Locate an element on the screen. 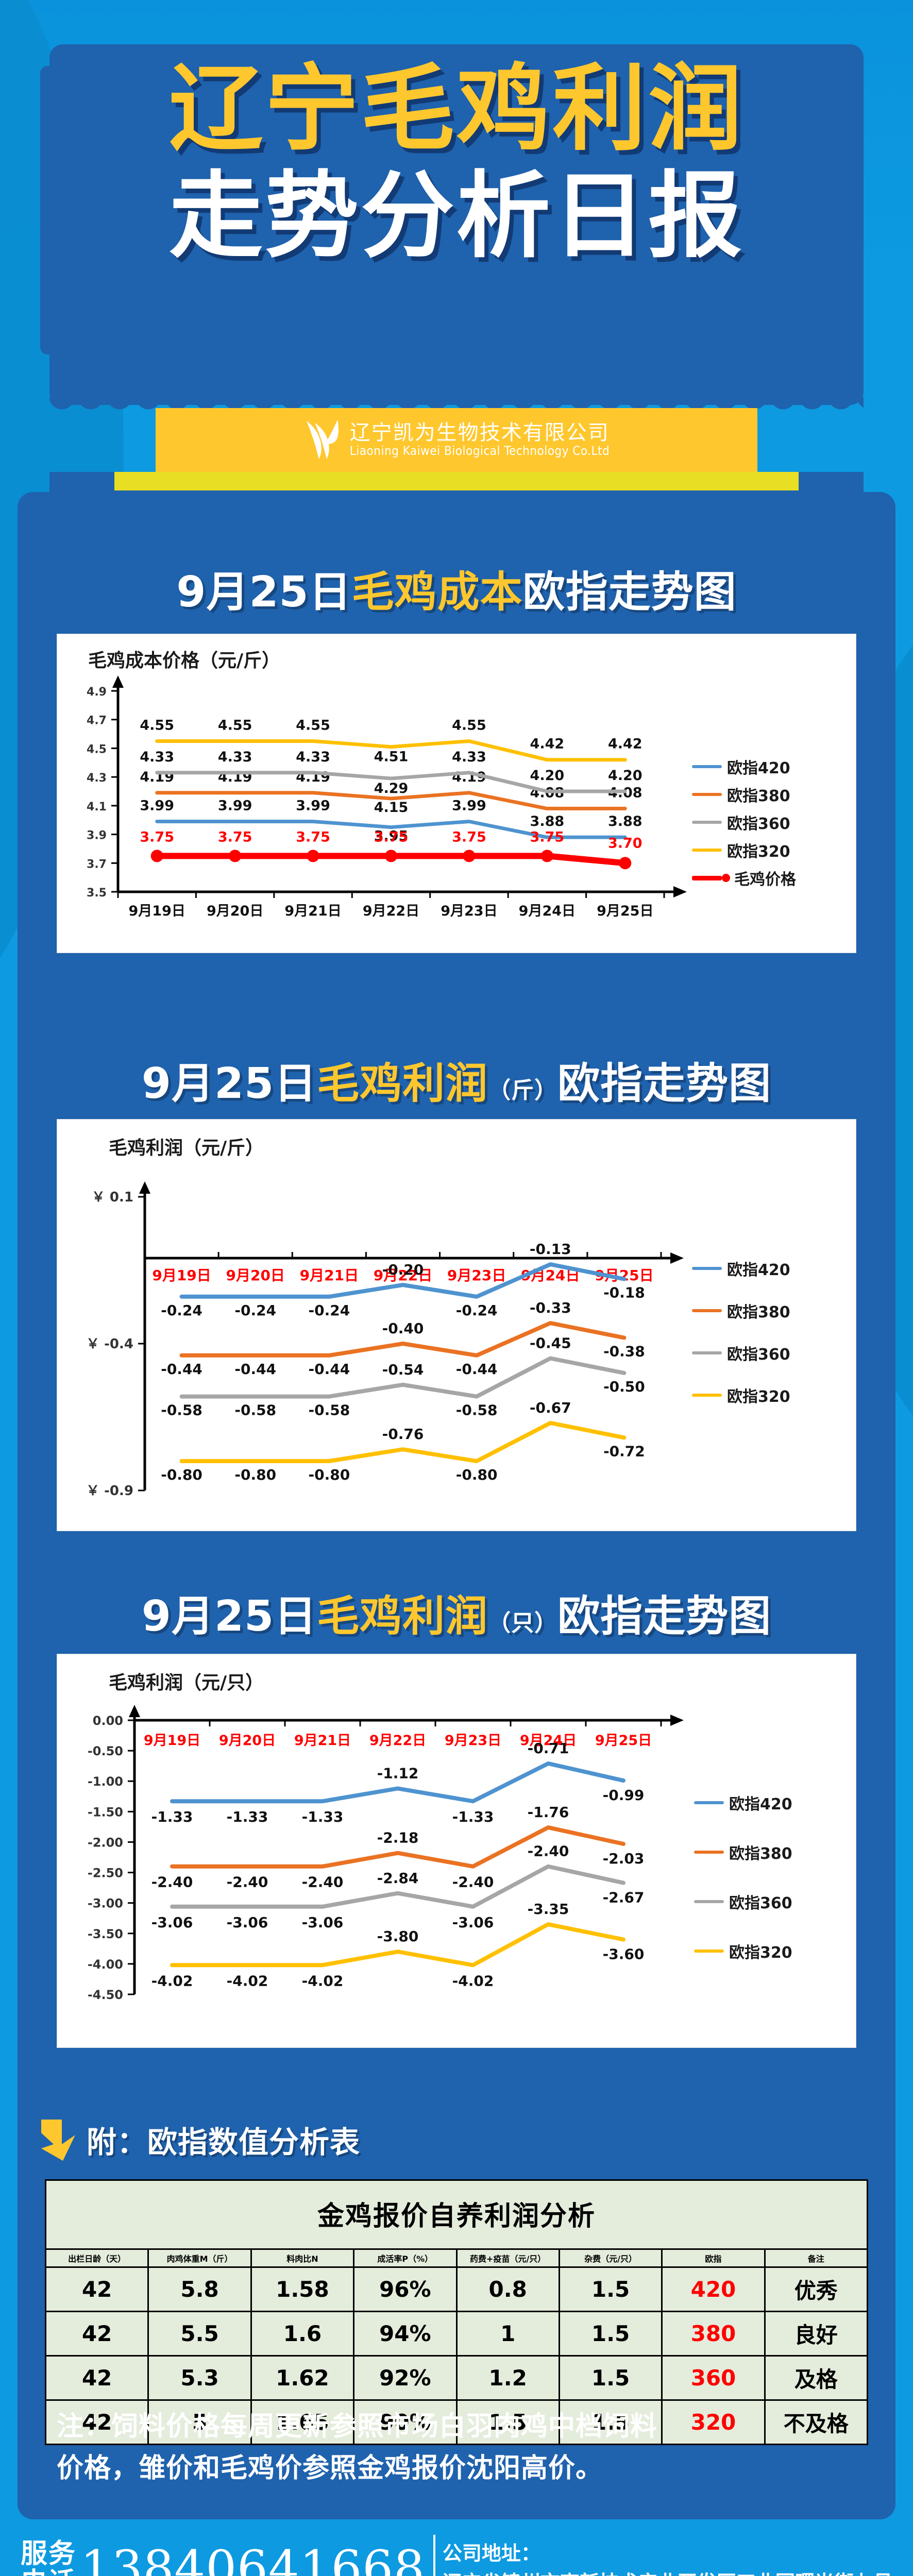  data-value-label: 3.95 is located at coordinates (392, 836).